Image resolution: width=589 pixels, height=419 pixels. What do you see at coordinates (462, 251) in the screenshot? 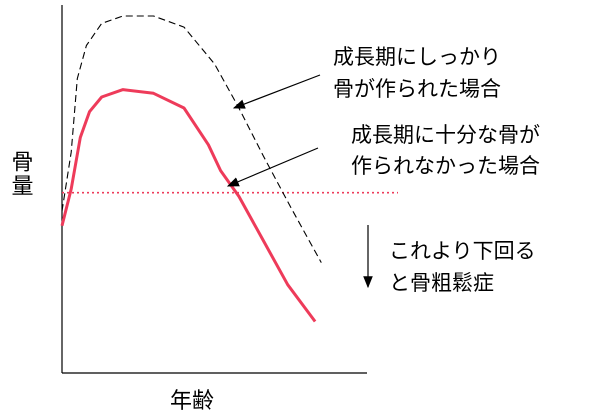
I see `annotation-osteoporosis-line-1: これより下回る` at bounding box center [462, 251].